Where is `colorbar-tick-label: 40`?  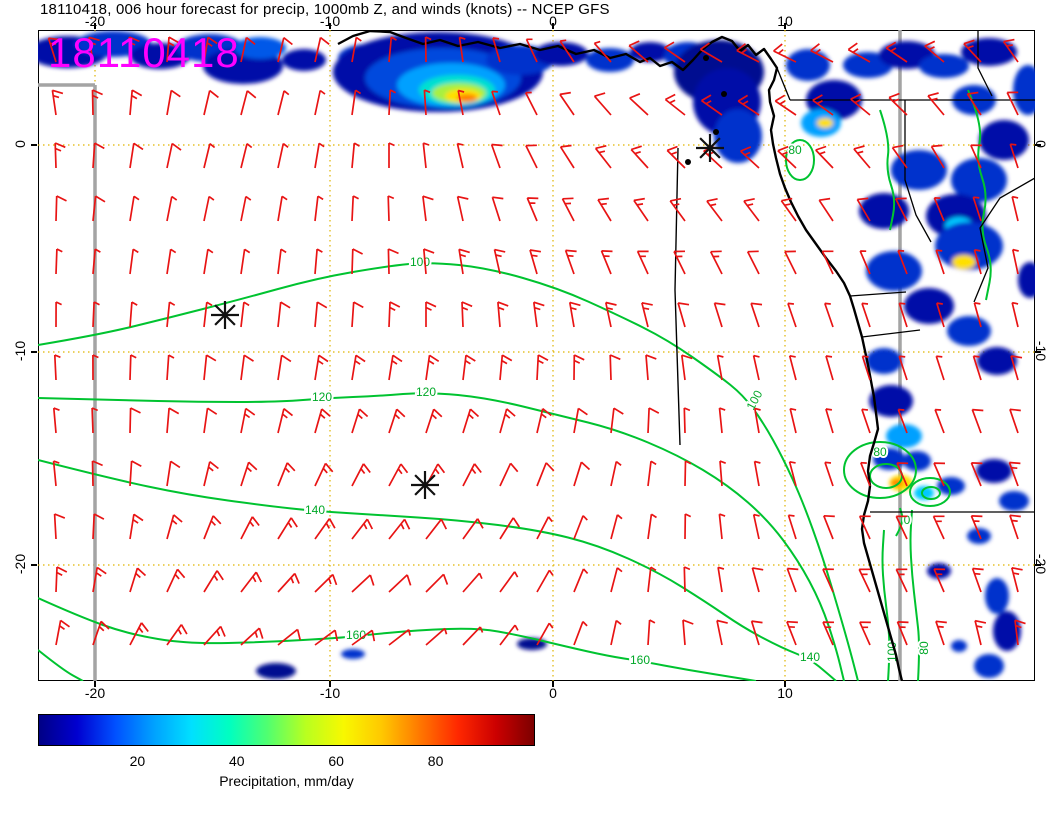
colorbar-tick-label: 40 is located at coordinates (237, 761).